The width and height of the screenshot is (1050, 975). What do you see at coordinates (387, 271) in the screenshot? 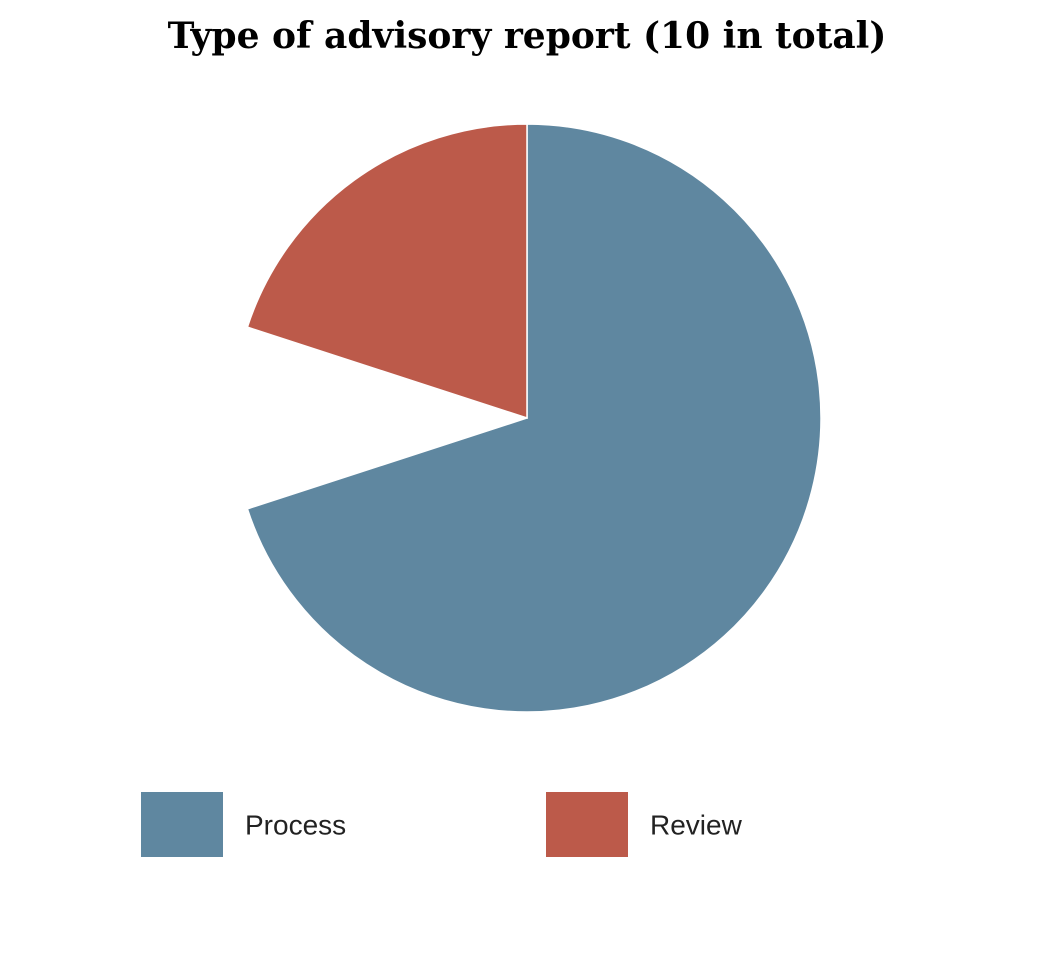
I see `pie-slice` at bounding box center [387, 271].